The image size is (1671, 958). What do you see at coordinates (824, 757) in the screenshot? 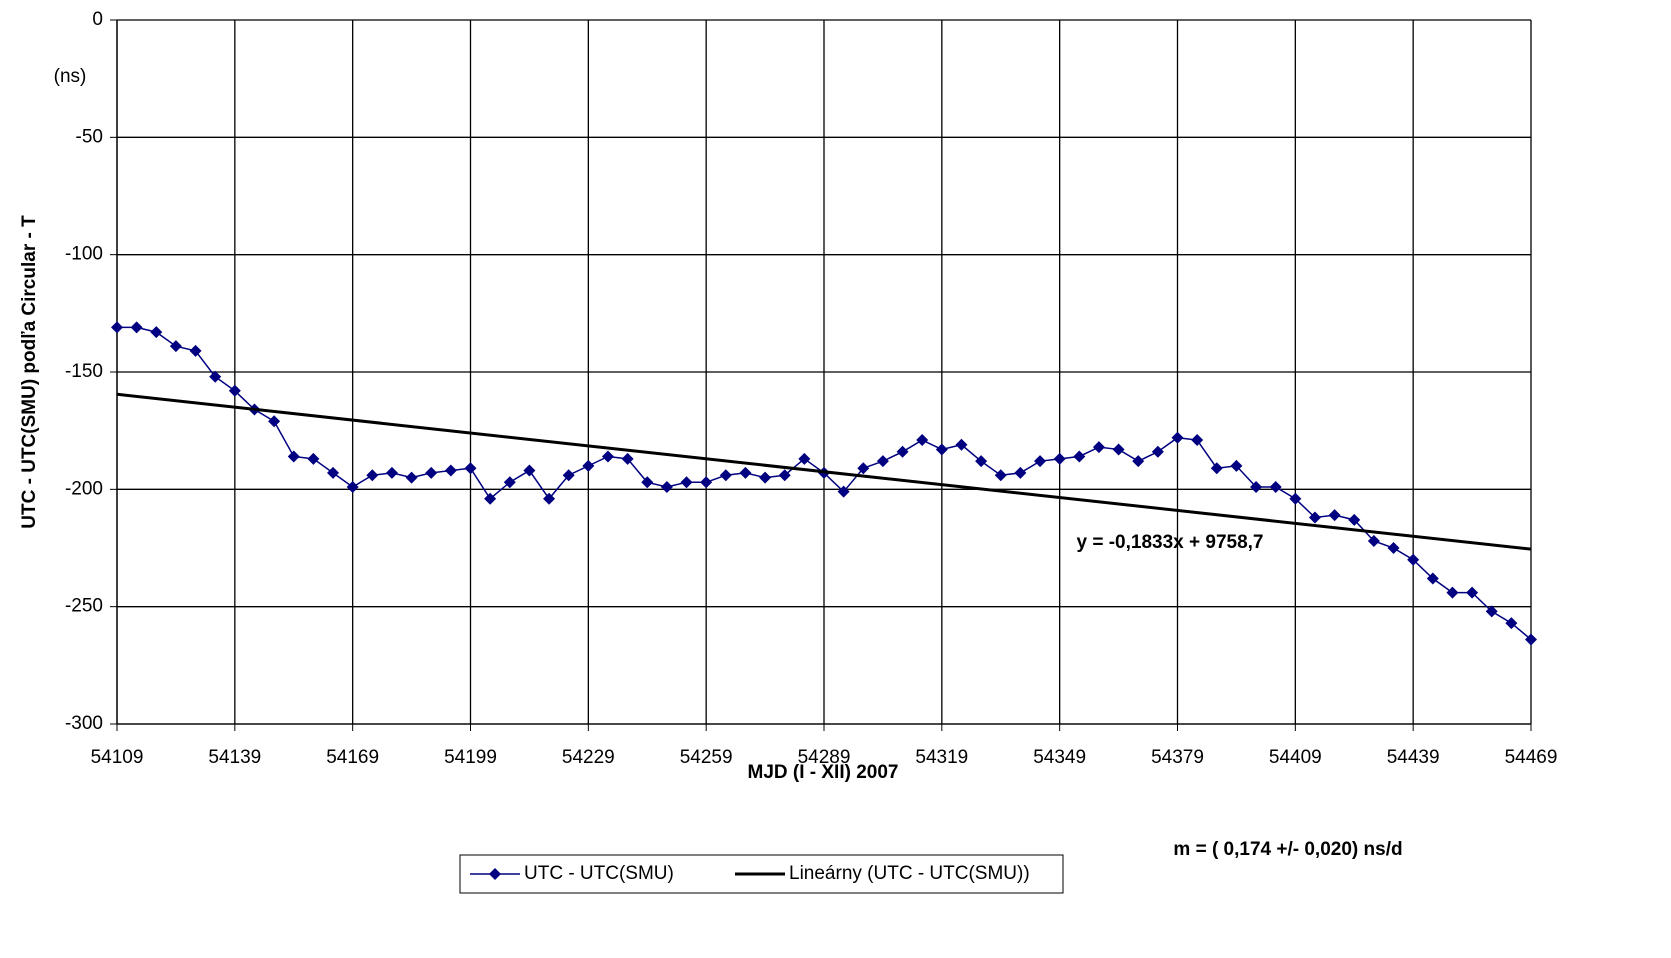
I see `x-tick-label: 54289` at bounding box center [824, 757].